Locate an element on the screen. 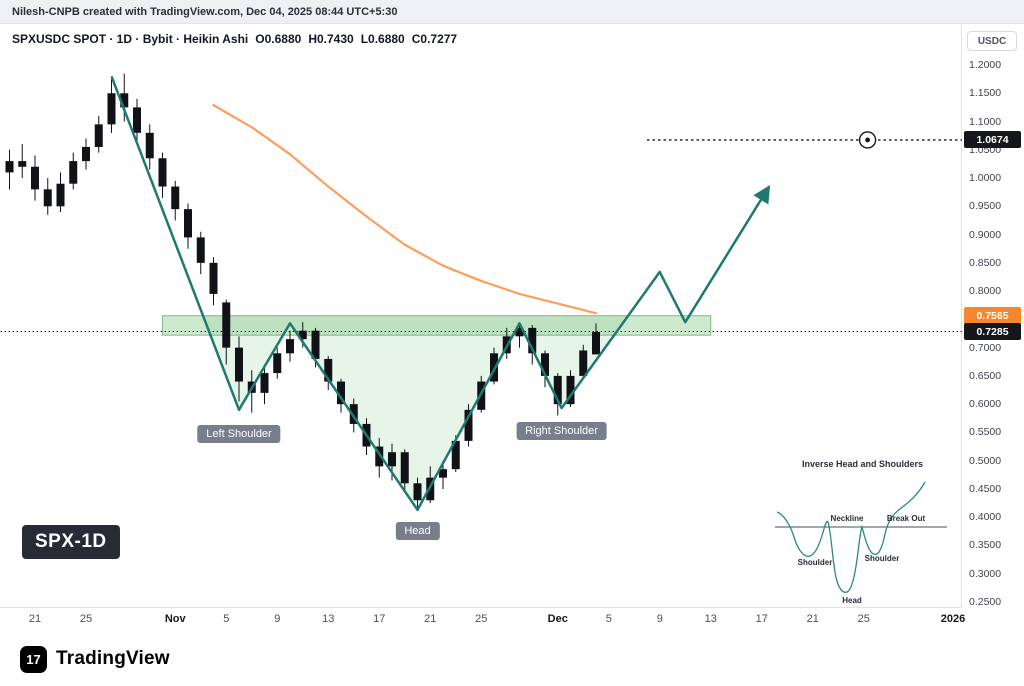  ticker-badge: SPX-1D is located at coordinates (71, 542).